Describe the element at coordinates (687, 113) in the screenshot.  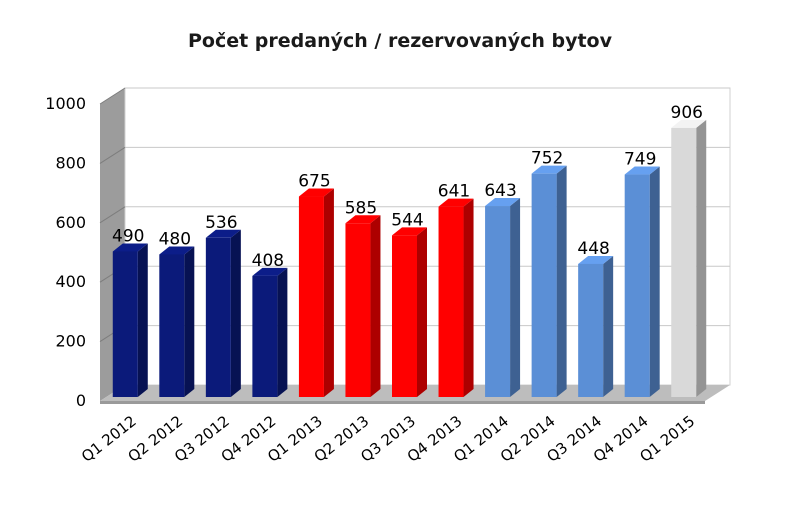
I see `data-label: 906` at that location.